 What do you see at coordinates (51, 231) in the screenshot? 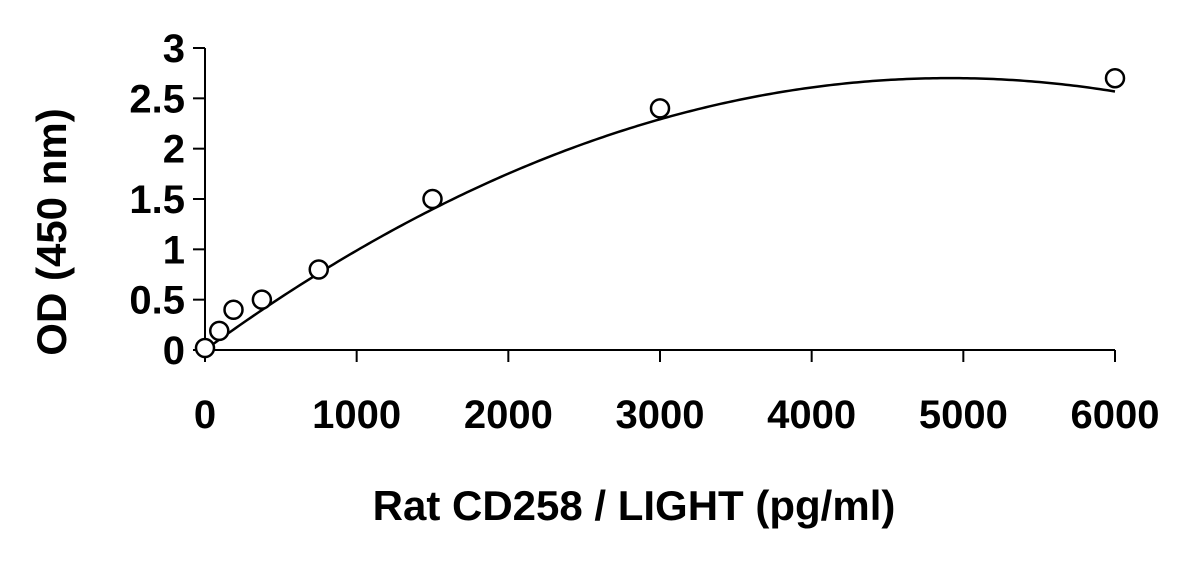
I see `y-axis-title: OD (450 nm)` at bounding box center [51, 231].